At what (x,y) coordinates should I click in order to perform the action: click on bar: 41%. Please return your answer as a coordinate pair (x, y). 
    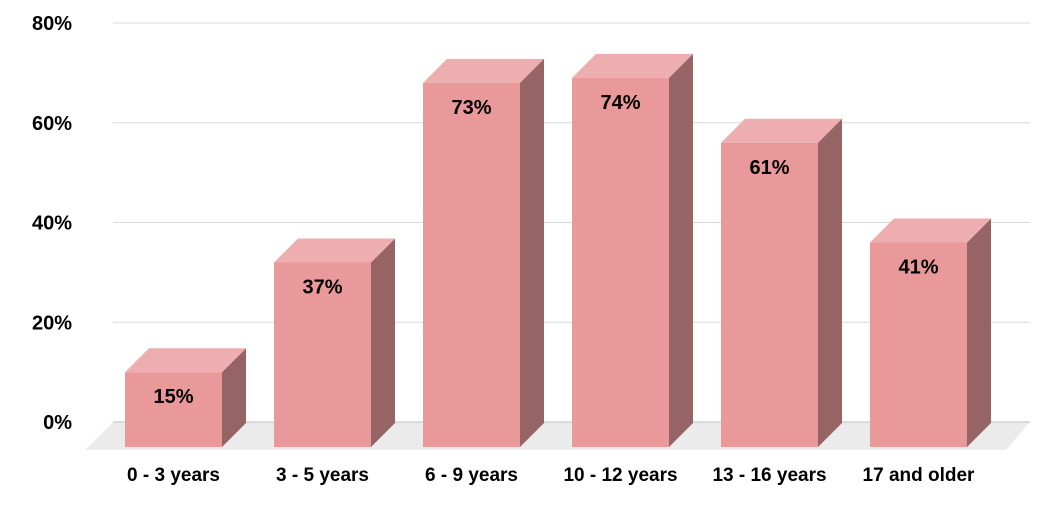
    Looking at the image, I should click on (930, 332).